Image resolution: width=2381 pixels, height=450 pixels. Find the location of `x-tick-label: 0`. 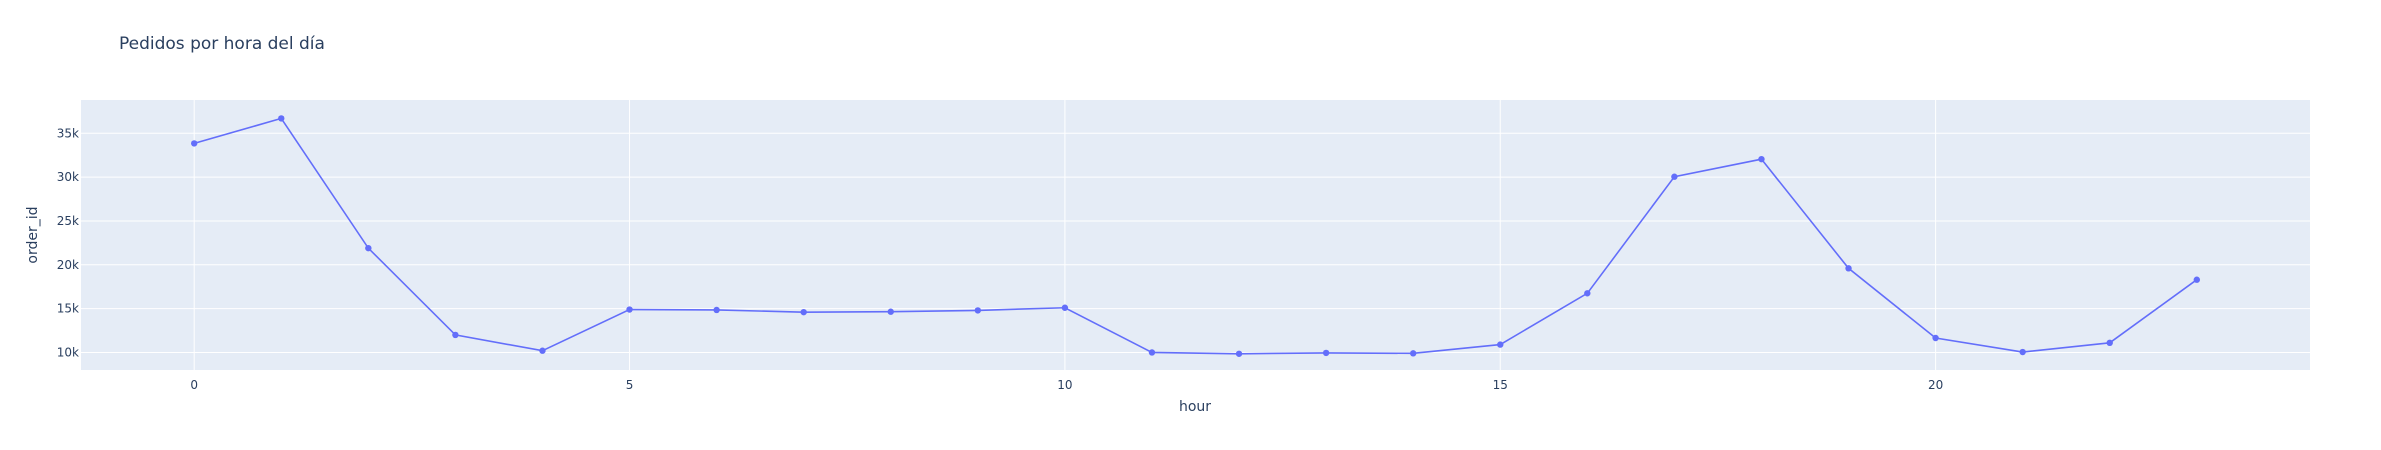

x-tick-label: 0 is located at coordinates (194, 385).